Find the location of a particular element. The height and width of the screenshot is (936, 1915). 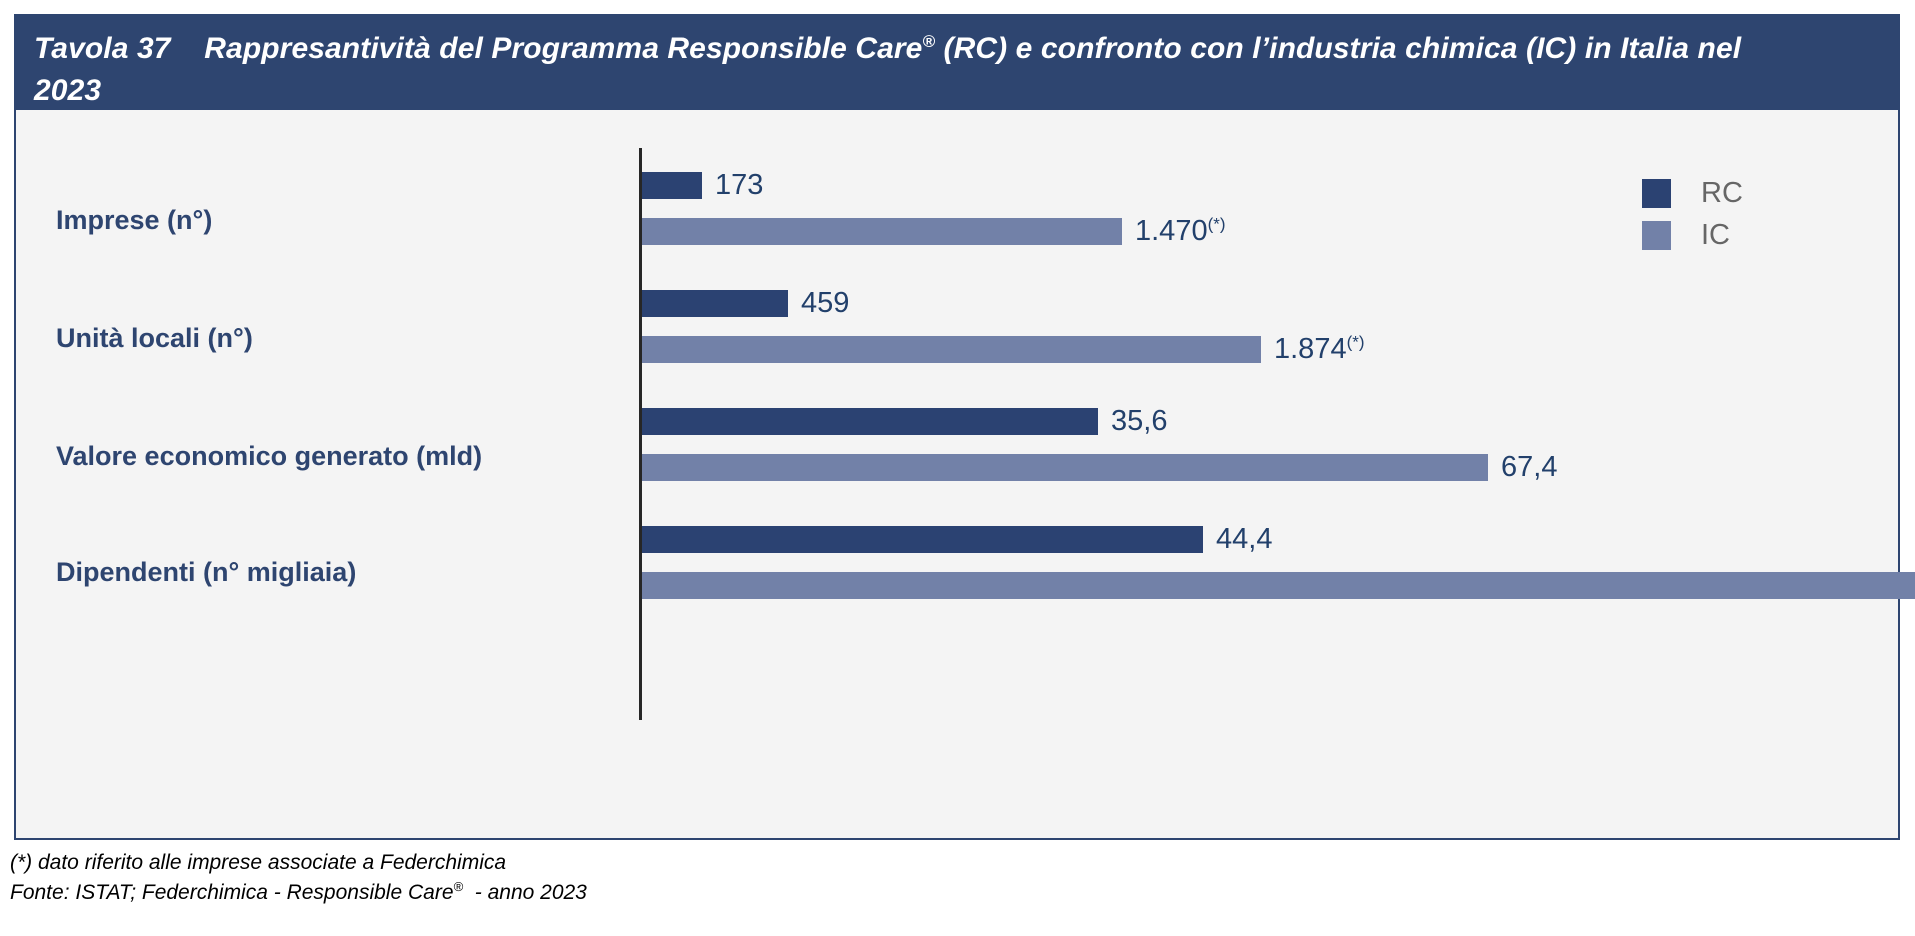

legend-item-rc: RC is located at coordinates (1692, 193).